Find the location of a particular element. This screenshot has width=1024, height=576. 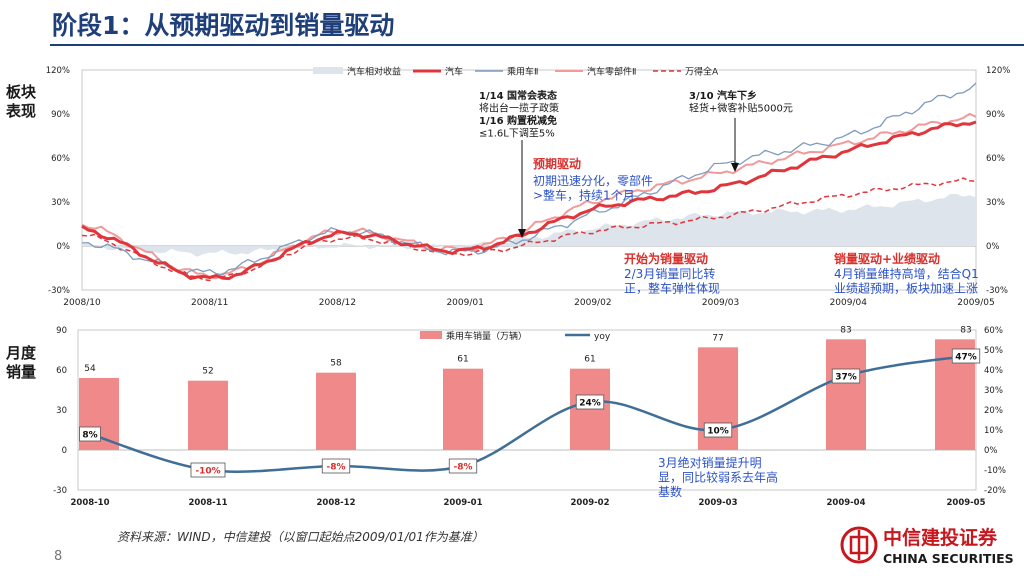

legend-label: 万得全A is located at coordinates (702, 72).